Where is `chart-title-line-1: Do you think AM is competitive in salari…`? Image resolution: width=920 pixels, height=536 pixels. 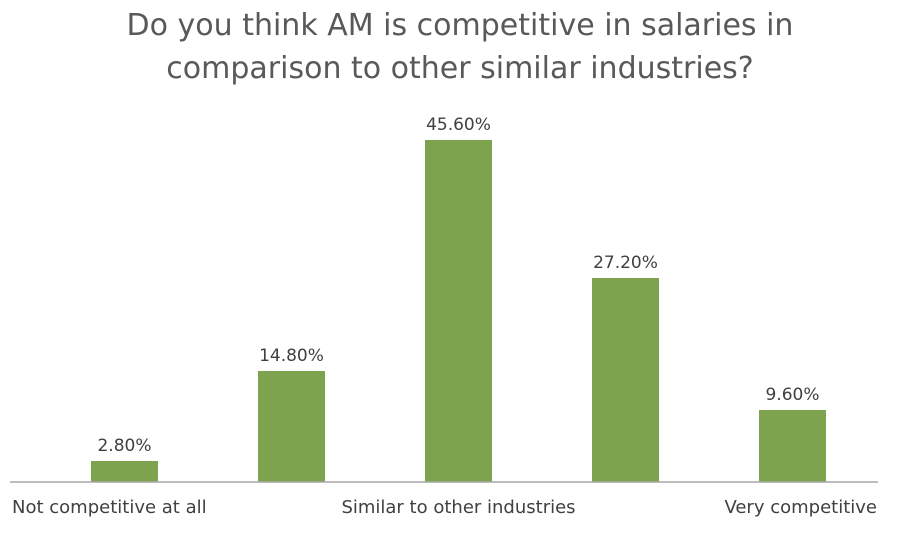
chart-title-line-1: Do you think AM is competitive in salari… is located at coordinates (460, 25).